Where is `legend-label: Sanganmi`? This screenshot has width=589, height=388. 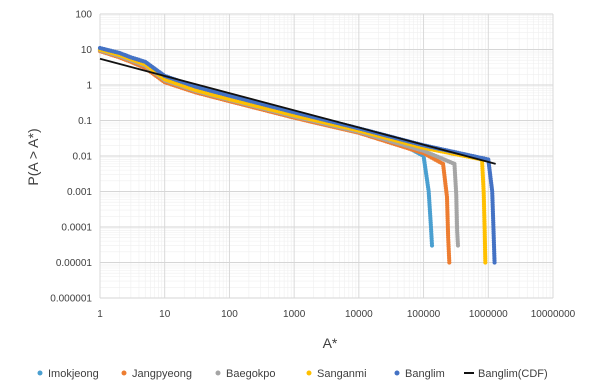
legend-label: Sanganmi is located at coordinates (342, 374).